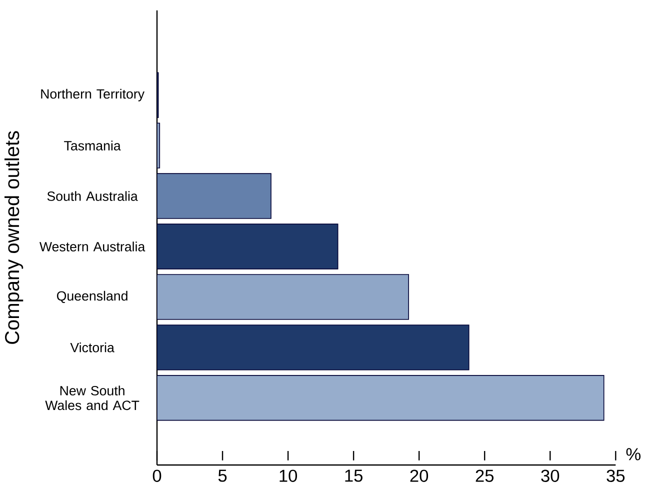  Describe the element at coordinates (14, 237) in the screenshot. I see `y-axis-title: Company owned outlets` at that location.